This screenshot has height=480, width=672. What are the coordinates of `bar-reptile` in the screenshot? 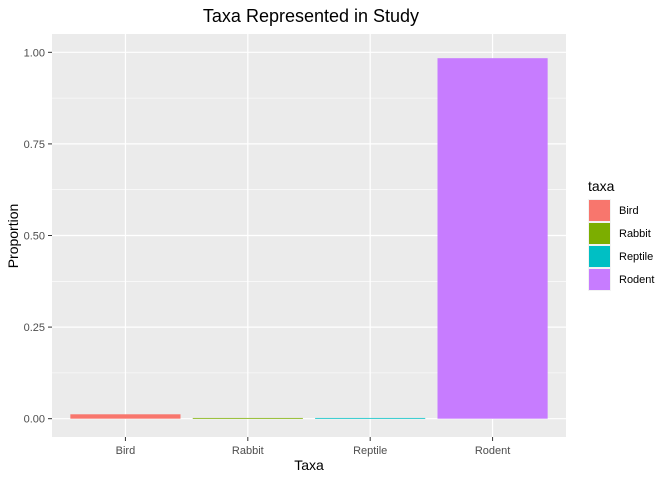 It's located at (370, 418).